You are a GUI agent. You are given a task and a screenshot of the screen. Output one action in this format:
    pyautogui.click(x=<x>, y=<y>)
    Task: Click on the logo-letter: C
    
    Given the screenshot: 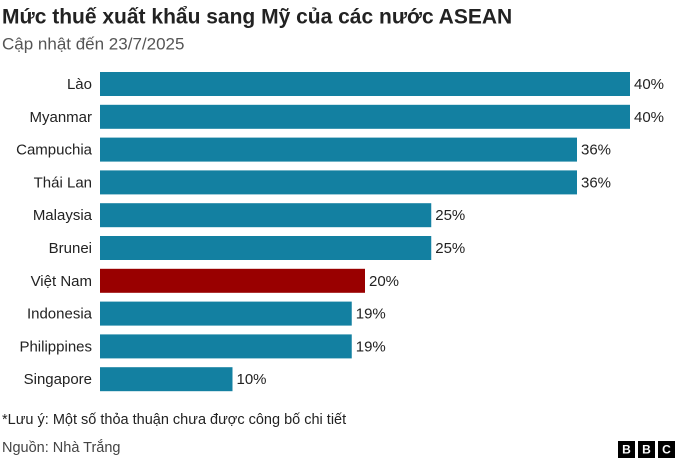 What is the action you would take?
    pyautogui.click(x=666, y=450)
    